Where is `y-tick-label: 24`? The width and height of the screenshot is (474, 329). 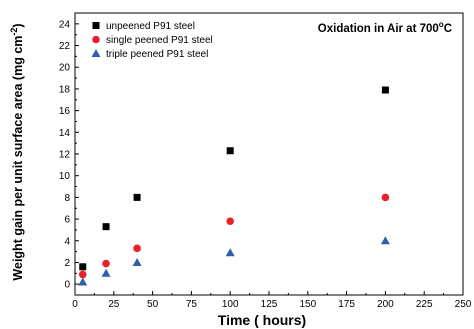
y-tick-label: 24 is located at coordinates (65, 24).